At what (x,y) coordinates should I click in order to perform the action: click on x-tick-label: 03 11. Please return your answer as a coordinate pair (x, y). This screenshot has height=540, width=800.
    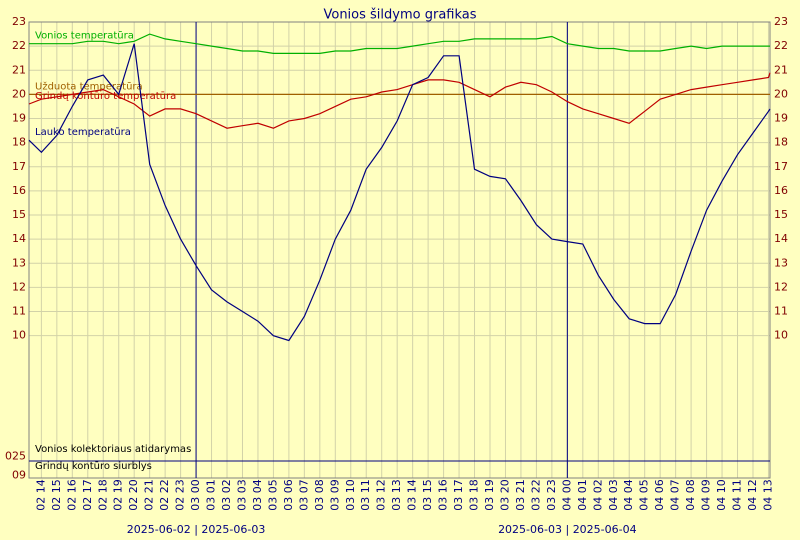
    Looking at the image, I should click on (365, 495).